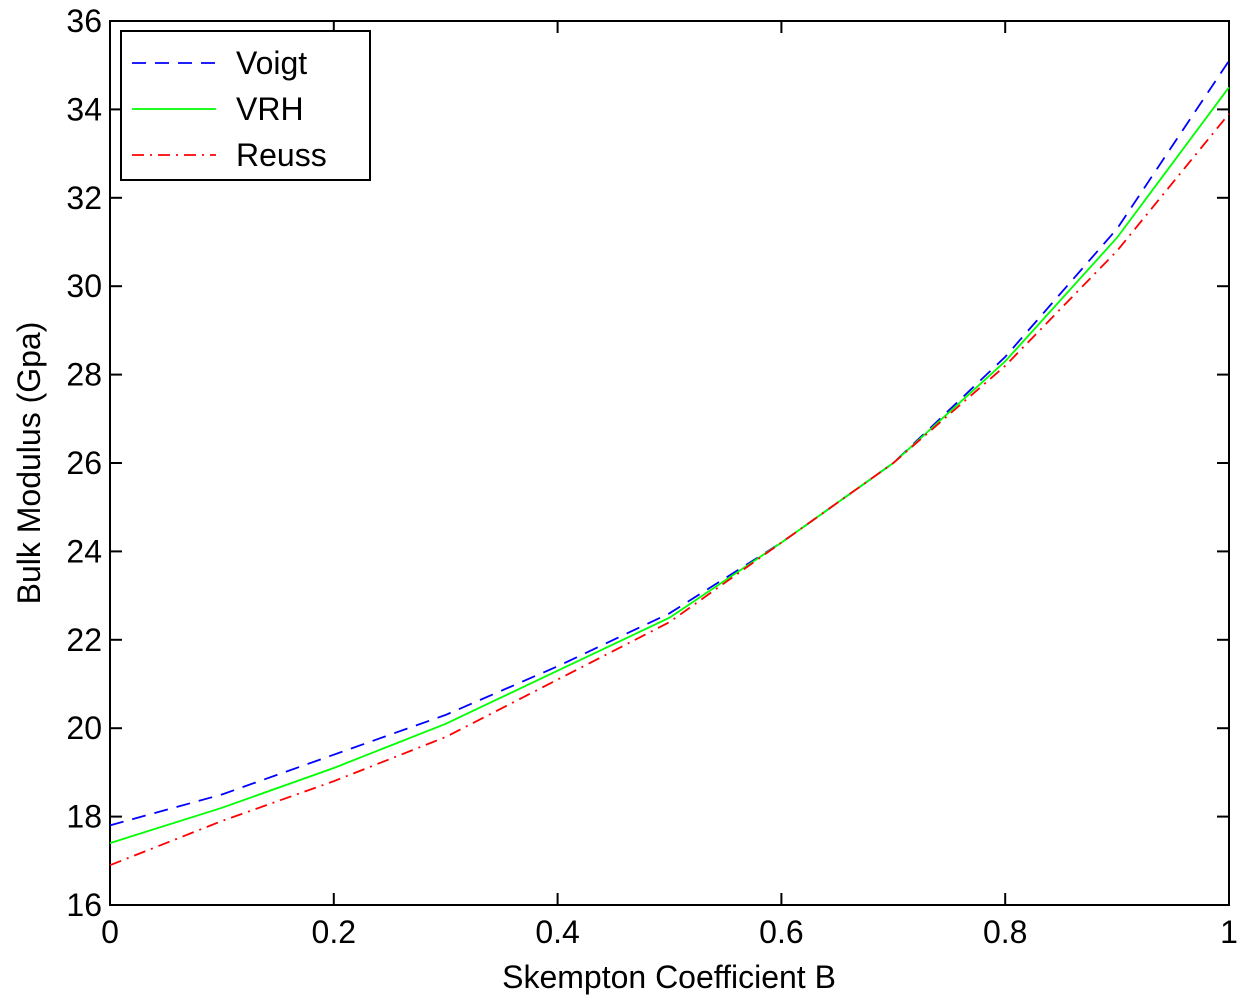 The width and height of the screenshot is (1249, 1000). Describe the element at coordinates (271, 63) in the screenshot. I see `legend-label-voigt: Voigt` at that location.